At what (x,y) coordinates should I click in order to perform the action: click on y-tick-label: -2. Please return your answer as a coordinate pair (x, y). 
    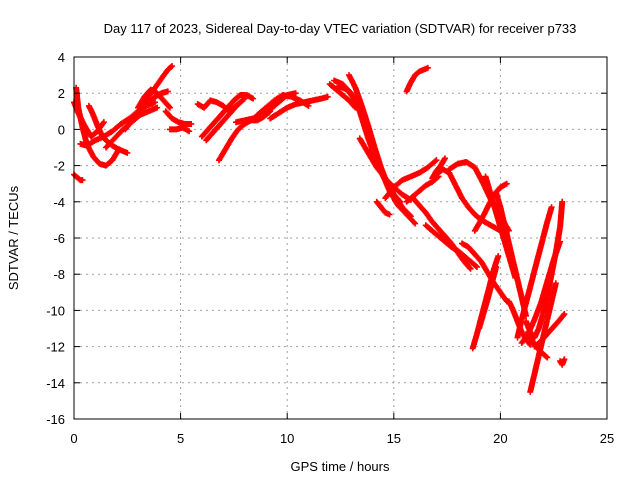
    Looking at the image, I should click on (59, 166).